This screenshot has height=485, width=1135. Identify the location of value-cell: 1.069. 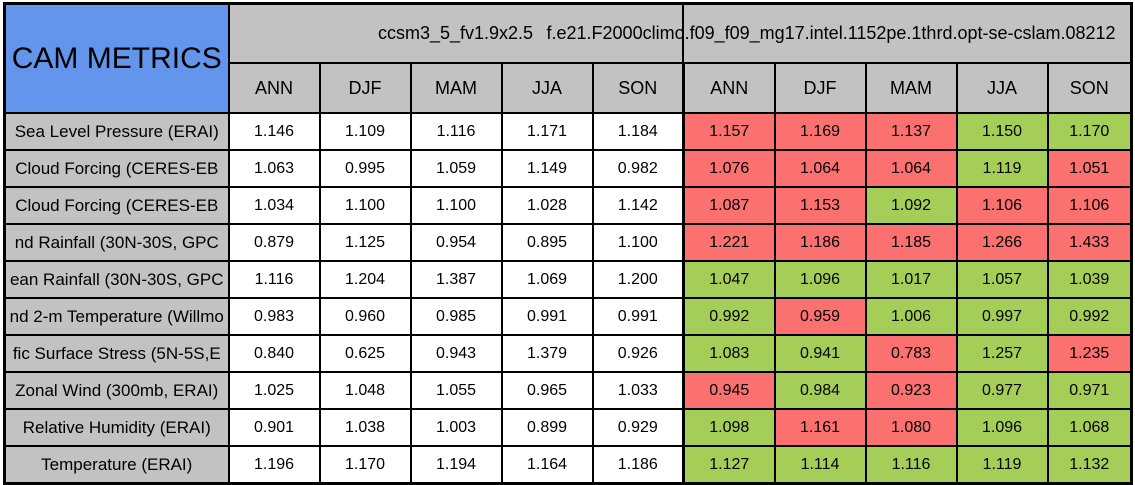
(547, 279).